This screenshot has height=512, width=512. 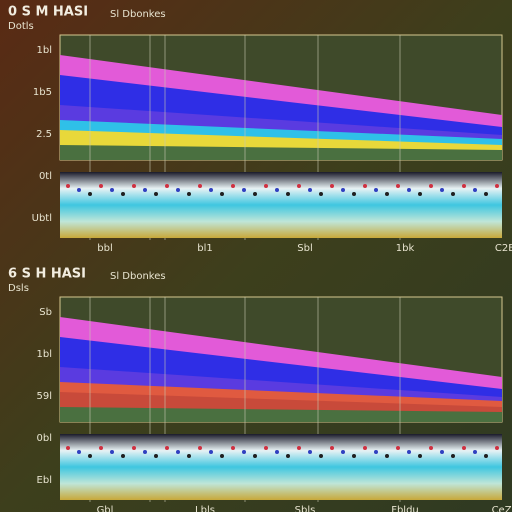 I want to click on y-label: 59l, so click(x=44, y=396).